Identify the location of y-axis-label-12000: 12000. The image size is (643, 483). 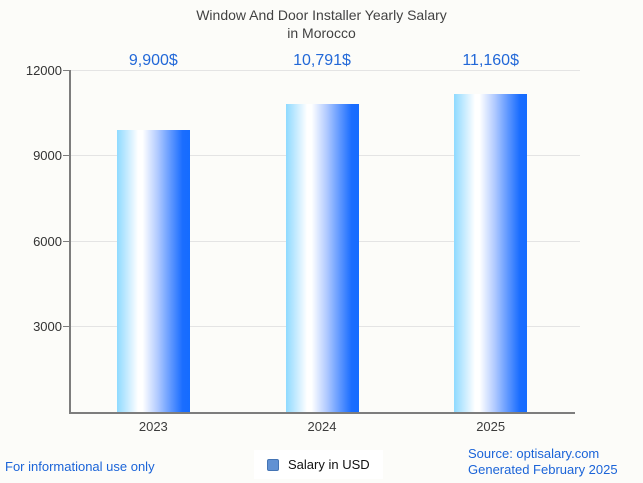
(43, 70).